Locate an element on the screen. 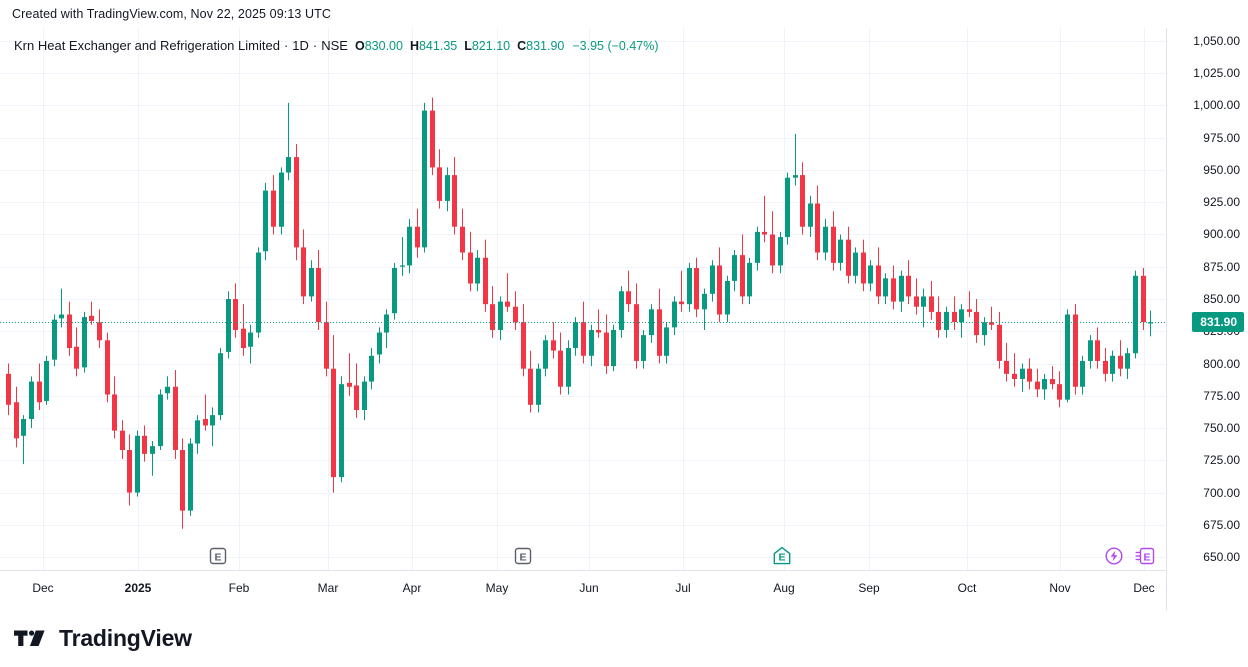 The height and width of the screenshot is (667, 1248). earnings-marker-feb: E is located at coordinates (218, 557).